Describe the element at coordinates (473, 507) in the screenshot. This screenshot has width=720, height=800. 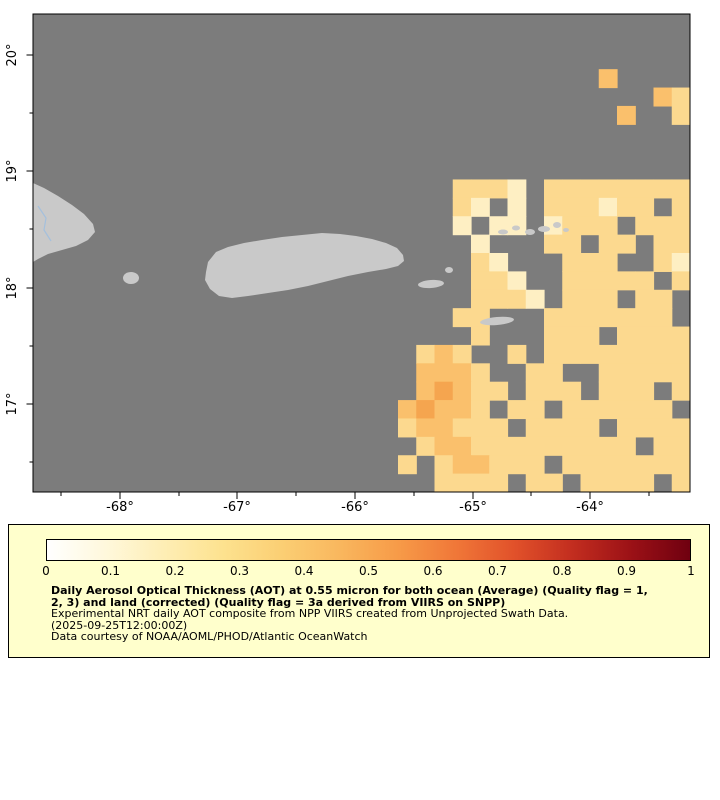
I see `lon-label: -65°` at that location.